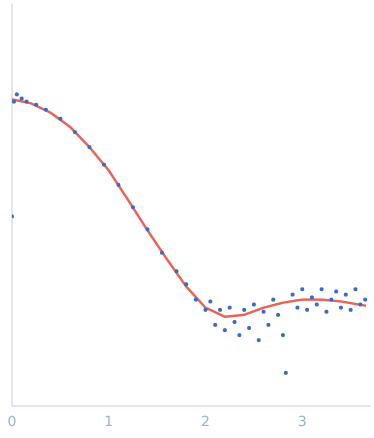 This screenshot has width=374, height=438. Describe the element at coordinates (302, 422) in the screenshot. I see `x-tick-label: 3` at that location.